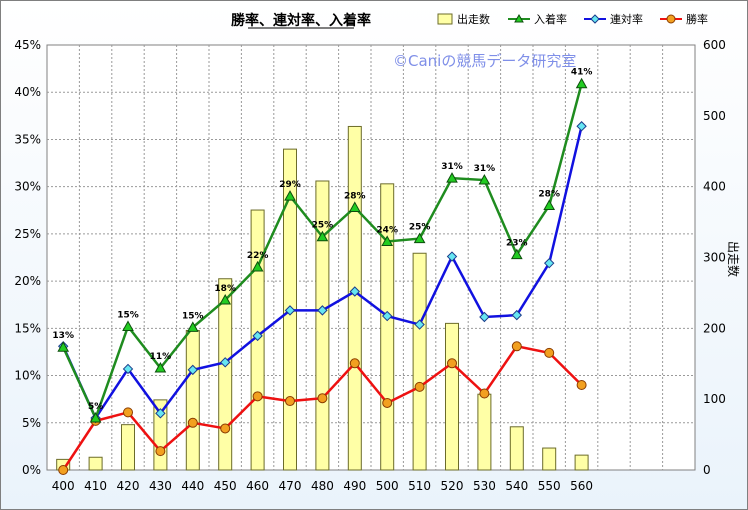 This screenshot has width=748, height=510. I want to click on y-left-tick-label: 5%, so click(31, 423).